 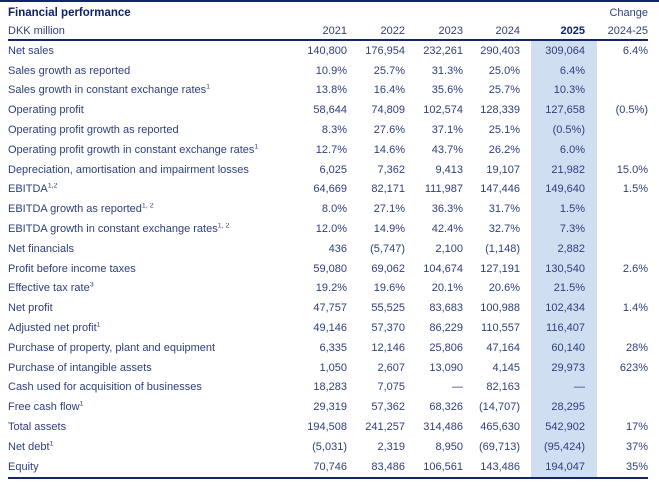 What do you see at coordinates (558, 189) in the screenshot?
I see `cell-2025-highlighted: 149,640` at bounding box center [558, 189].